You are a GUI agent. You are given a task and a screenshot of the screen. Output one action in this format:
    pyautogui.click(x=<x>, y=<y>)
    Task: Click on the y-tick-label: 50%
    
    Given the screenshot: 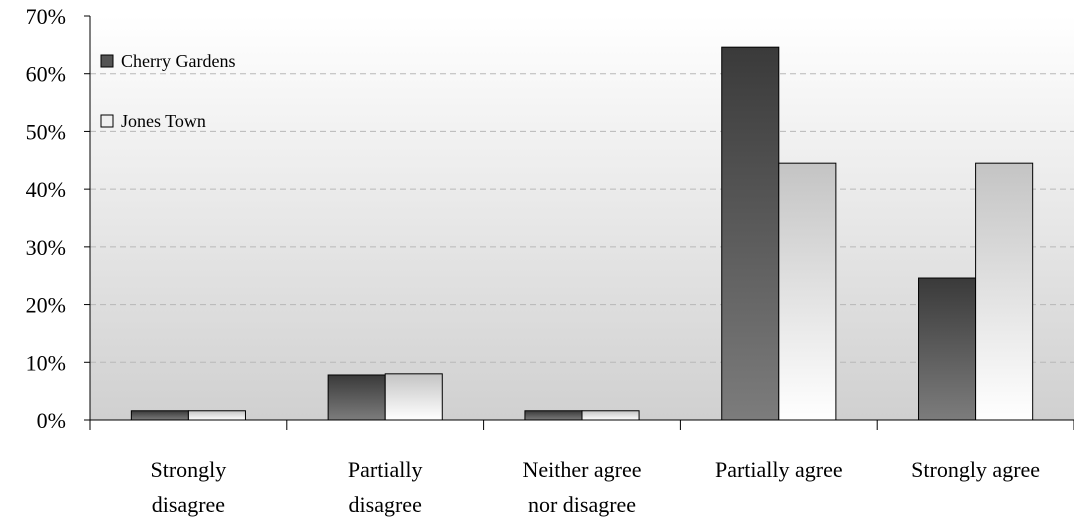 What is the action you would take?
    pyautogui.click(x=46, y=131)
    